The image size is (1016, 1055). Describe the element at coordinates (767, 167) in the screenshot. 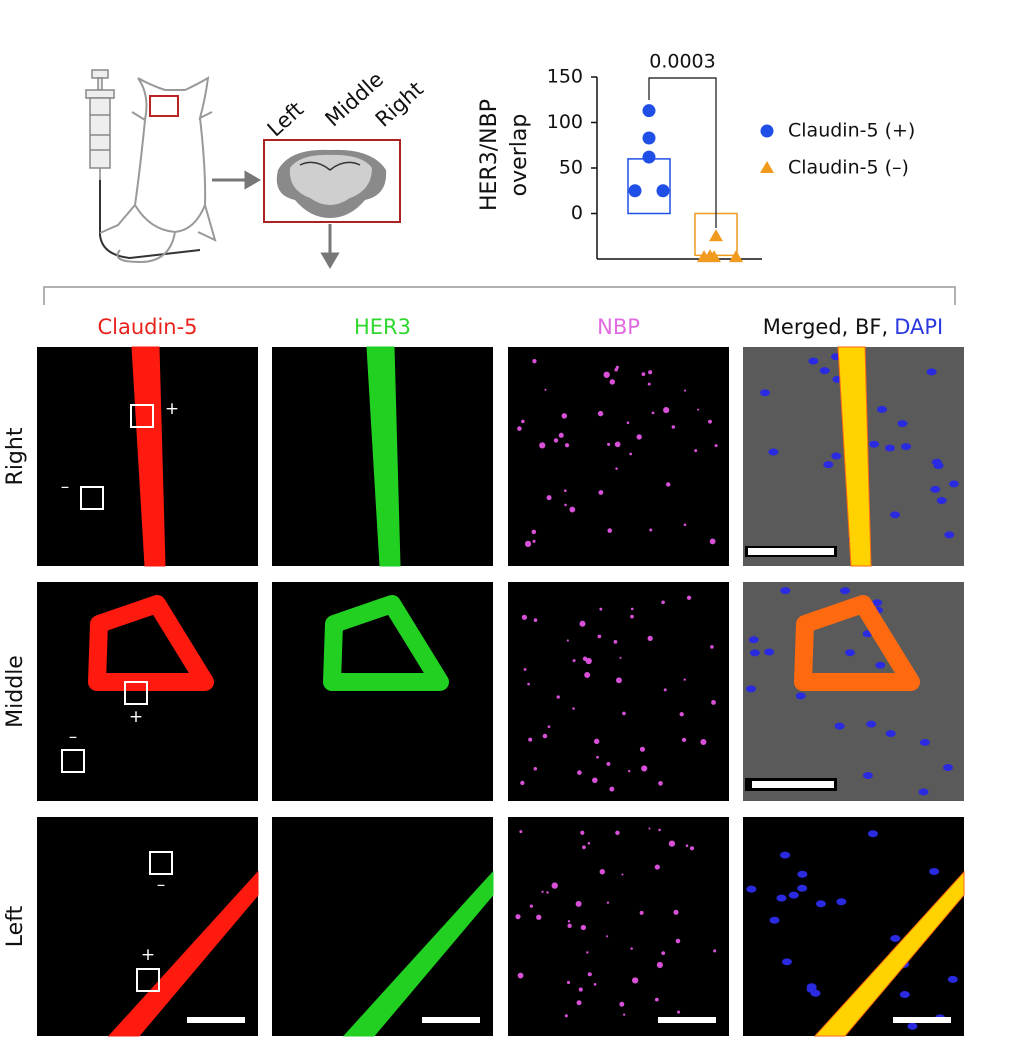

I see `legend-marker` at that location.